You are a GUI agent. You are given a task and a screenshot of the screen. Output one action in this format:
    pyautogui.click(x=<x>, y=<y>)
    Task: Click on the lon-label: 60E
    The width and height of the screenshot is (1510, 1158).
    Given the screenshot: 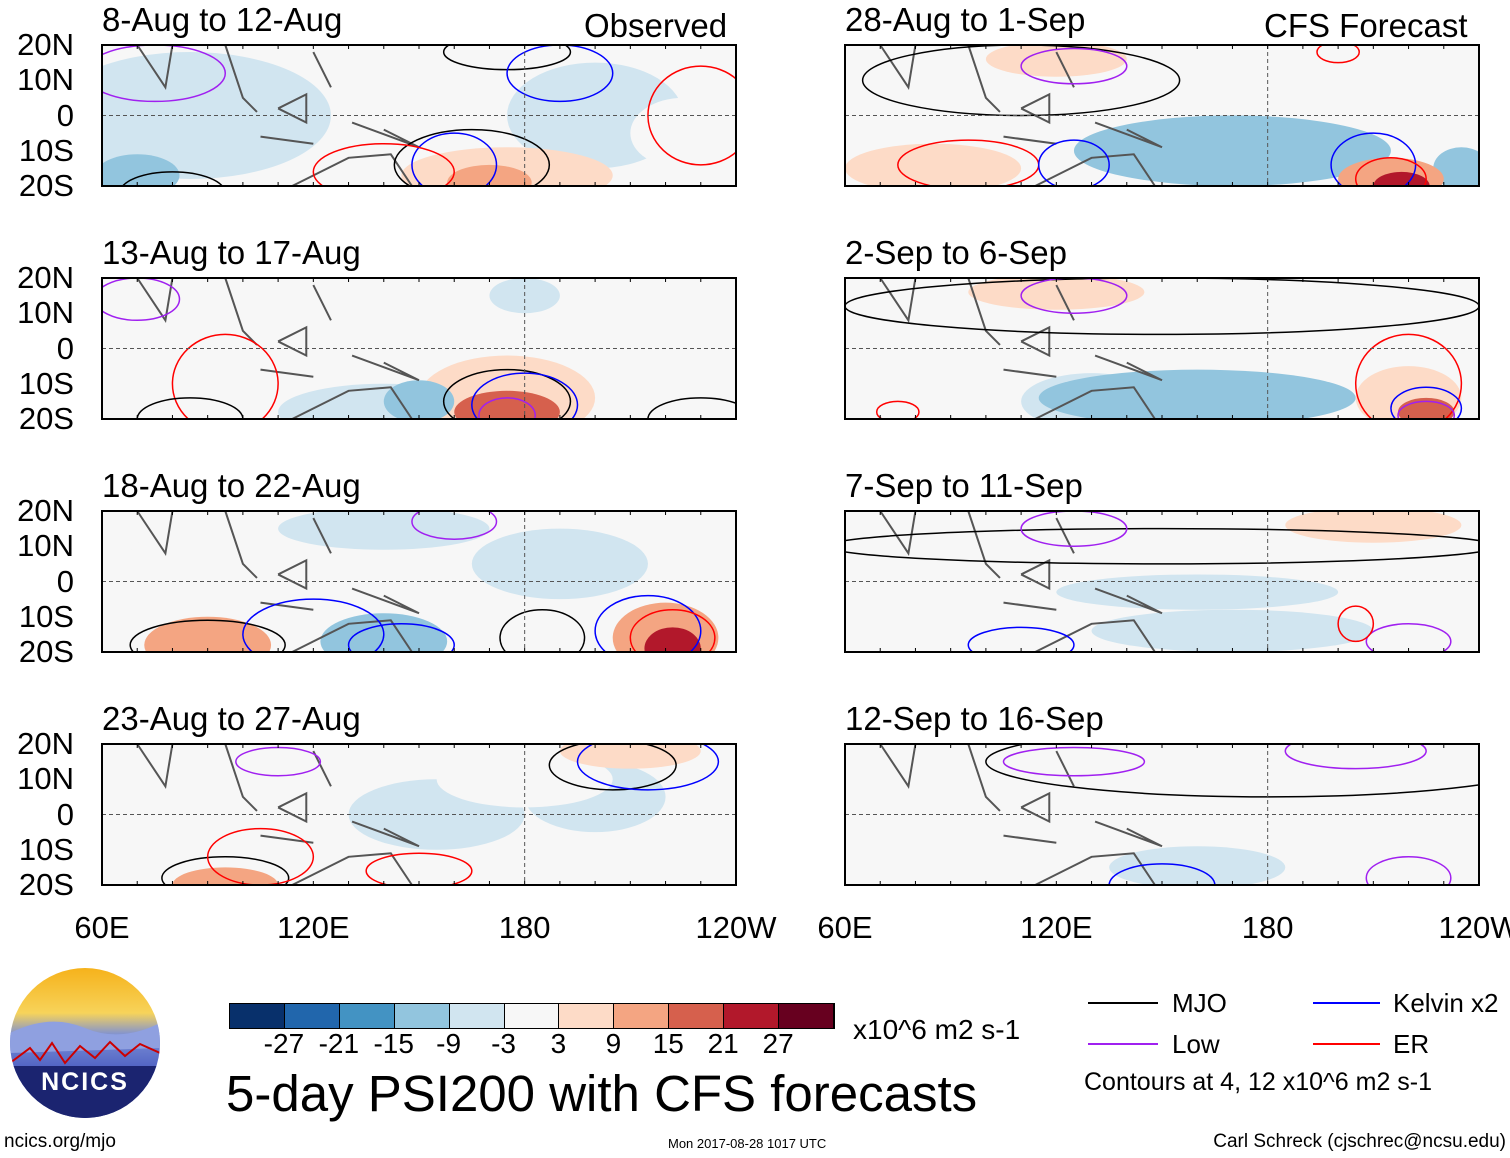 What is the action you would take?
    pyautogui.click(x=102, y=927)
    